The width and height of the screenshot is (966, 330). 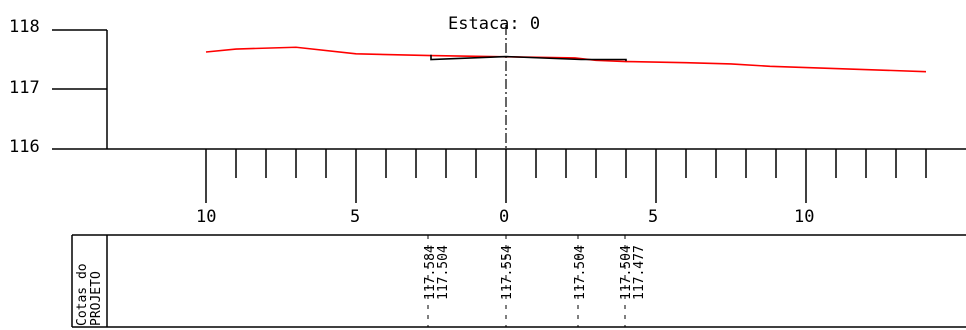 What do you see at coordinates (626, 272) in the screenshot?
I see `cota-value-5: 117.504` at bounding box center [626, 272].